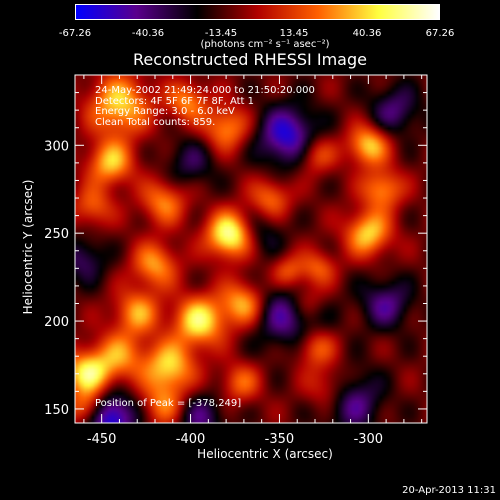 This screenshot has width=500, height=500. What do you see at coordinates (56, 234) in the screenshot?
I see `tick-label: 250` at bounding box center [56, 234].